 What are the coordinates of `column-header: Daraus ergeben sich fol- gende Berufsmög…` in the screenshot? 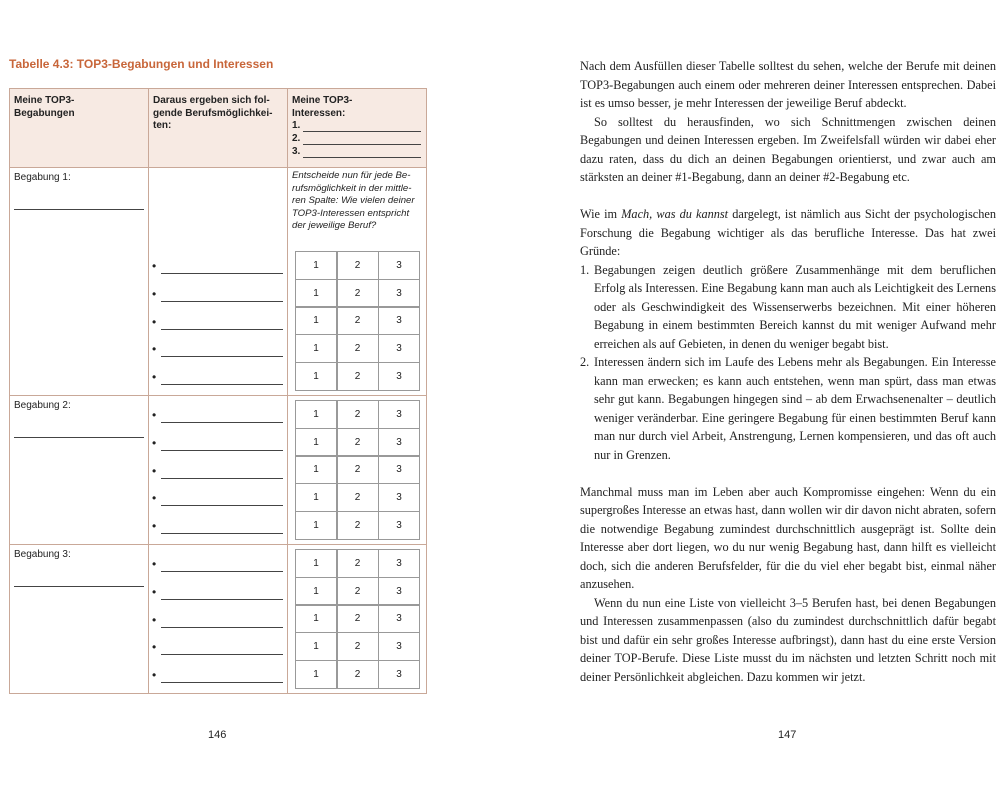 It's located at (213, 113).